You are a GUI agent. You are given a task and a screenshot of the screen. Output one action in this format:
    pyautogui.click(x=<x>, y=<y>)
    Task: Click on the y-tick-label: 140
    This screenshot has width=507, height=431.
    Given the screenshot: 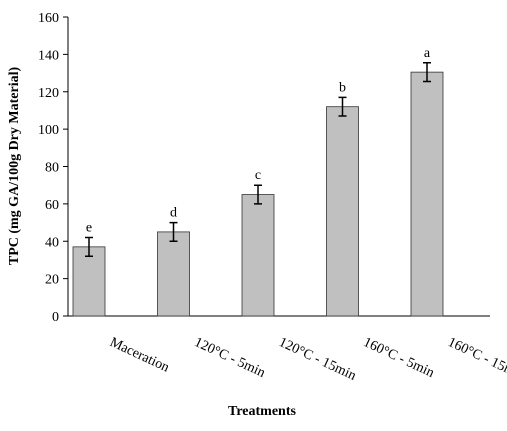 What is the action you would take?
    pyautogui.click(x=48, y=55)
    